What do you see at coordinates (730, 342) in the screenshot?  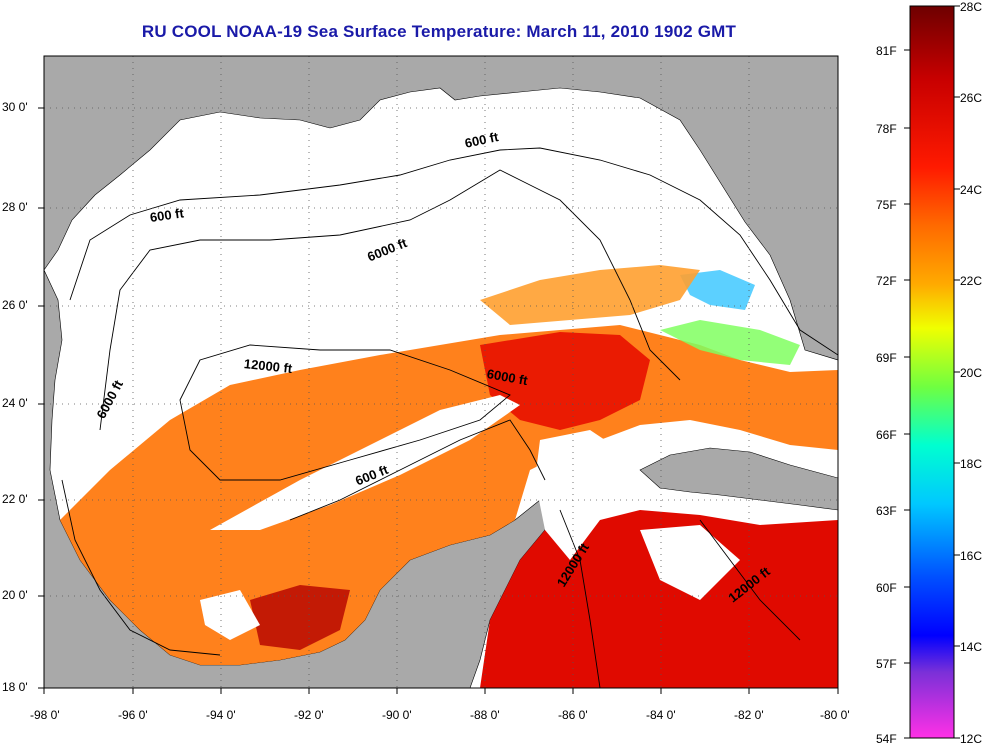 I see `sst-green-patch` at bounding box center [730, 342].